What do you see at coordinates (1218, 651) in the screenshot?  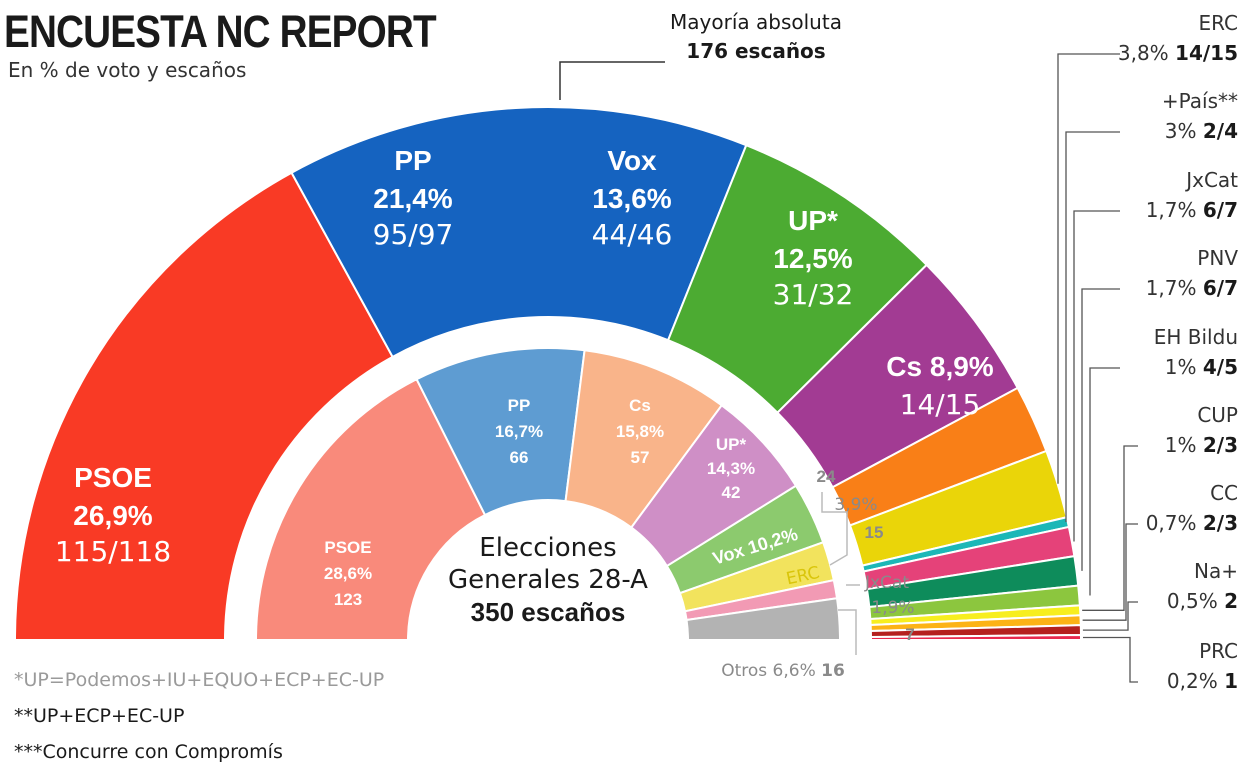 I see `legend-prc-name: PRC` at bounding box center [1218, 651].